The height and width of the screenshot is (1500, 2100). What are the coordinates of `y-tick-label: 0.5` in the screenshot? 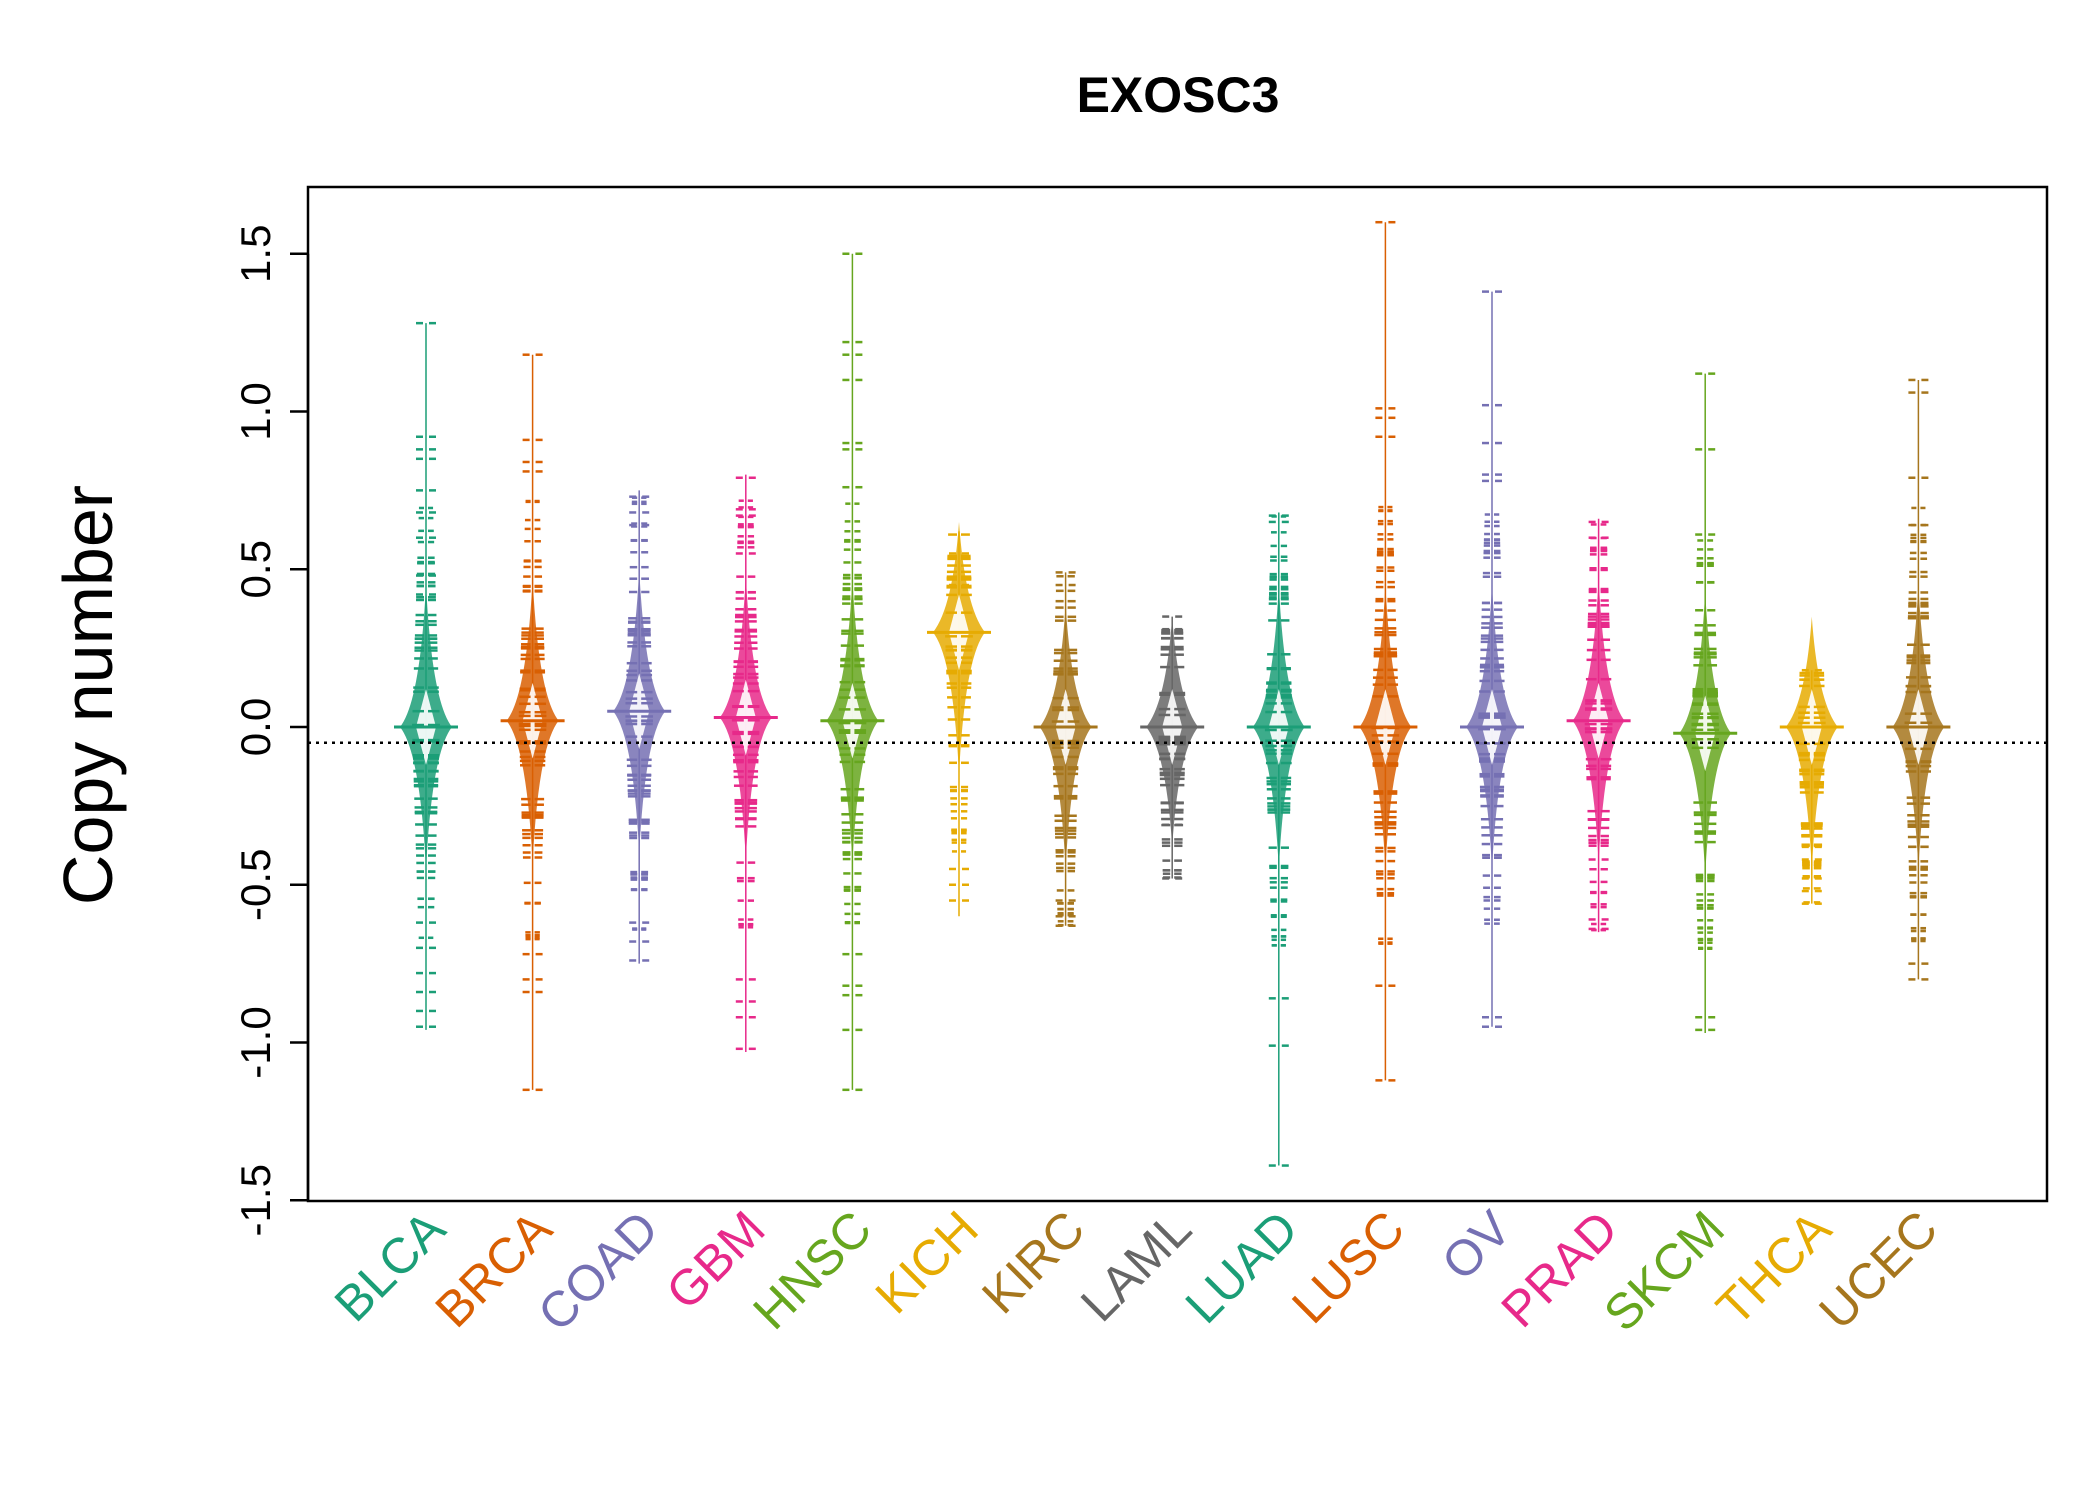 It's located at (255, 569).